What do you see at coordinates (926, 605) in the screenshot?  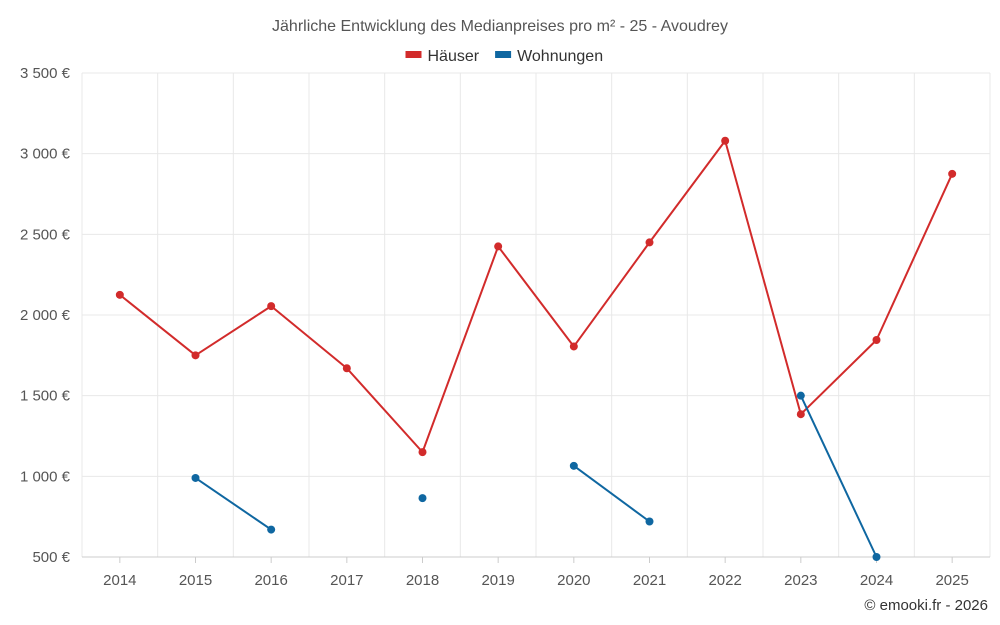 I see `copyright-credit: © emooki.fr - 2026` at bounding box center [926, 605].